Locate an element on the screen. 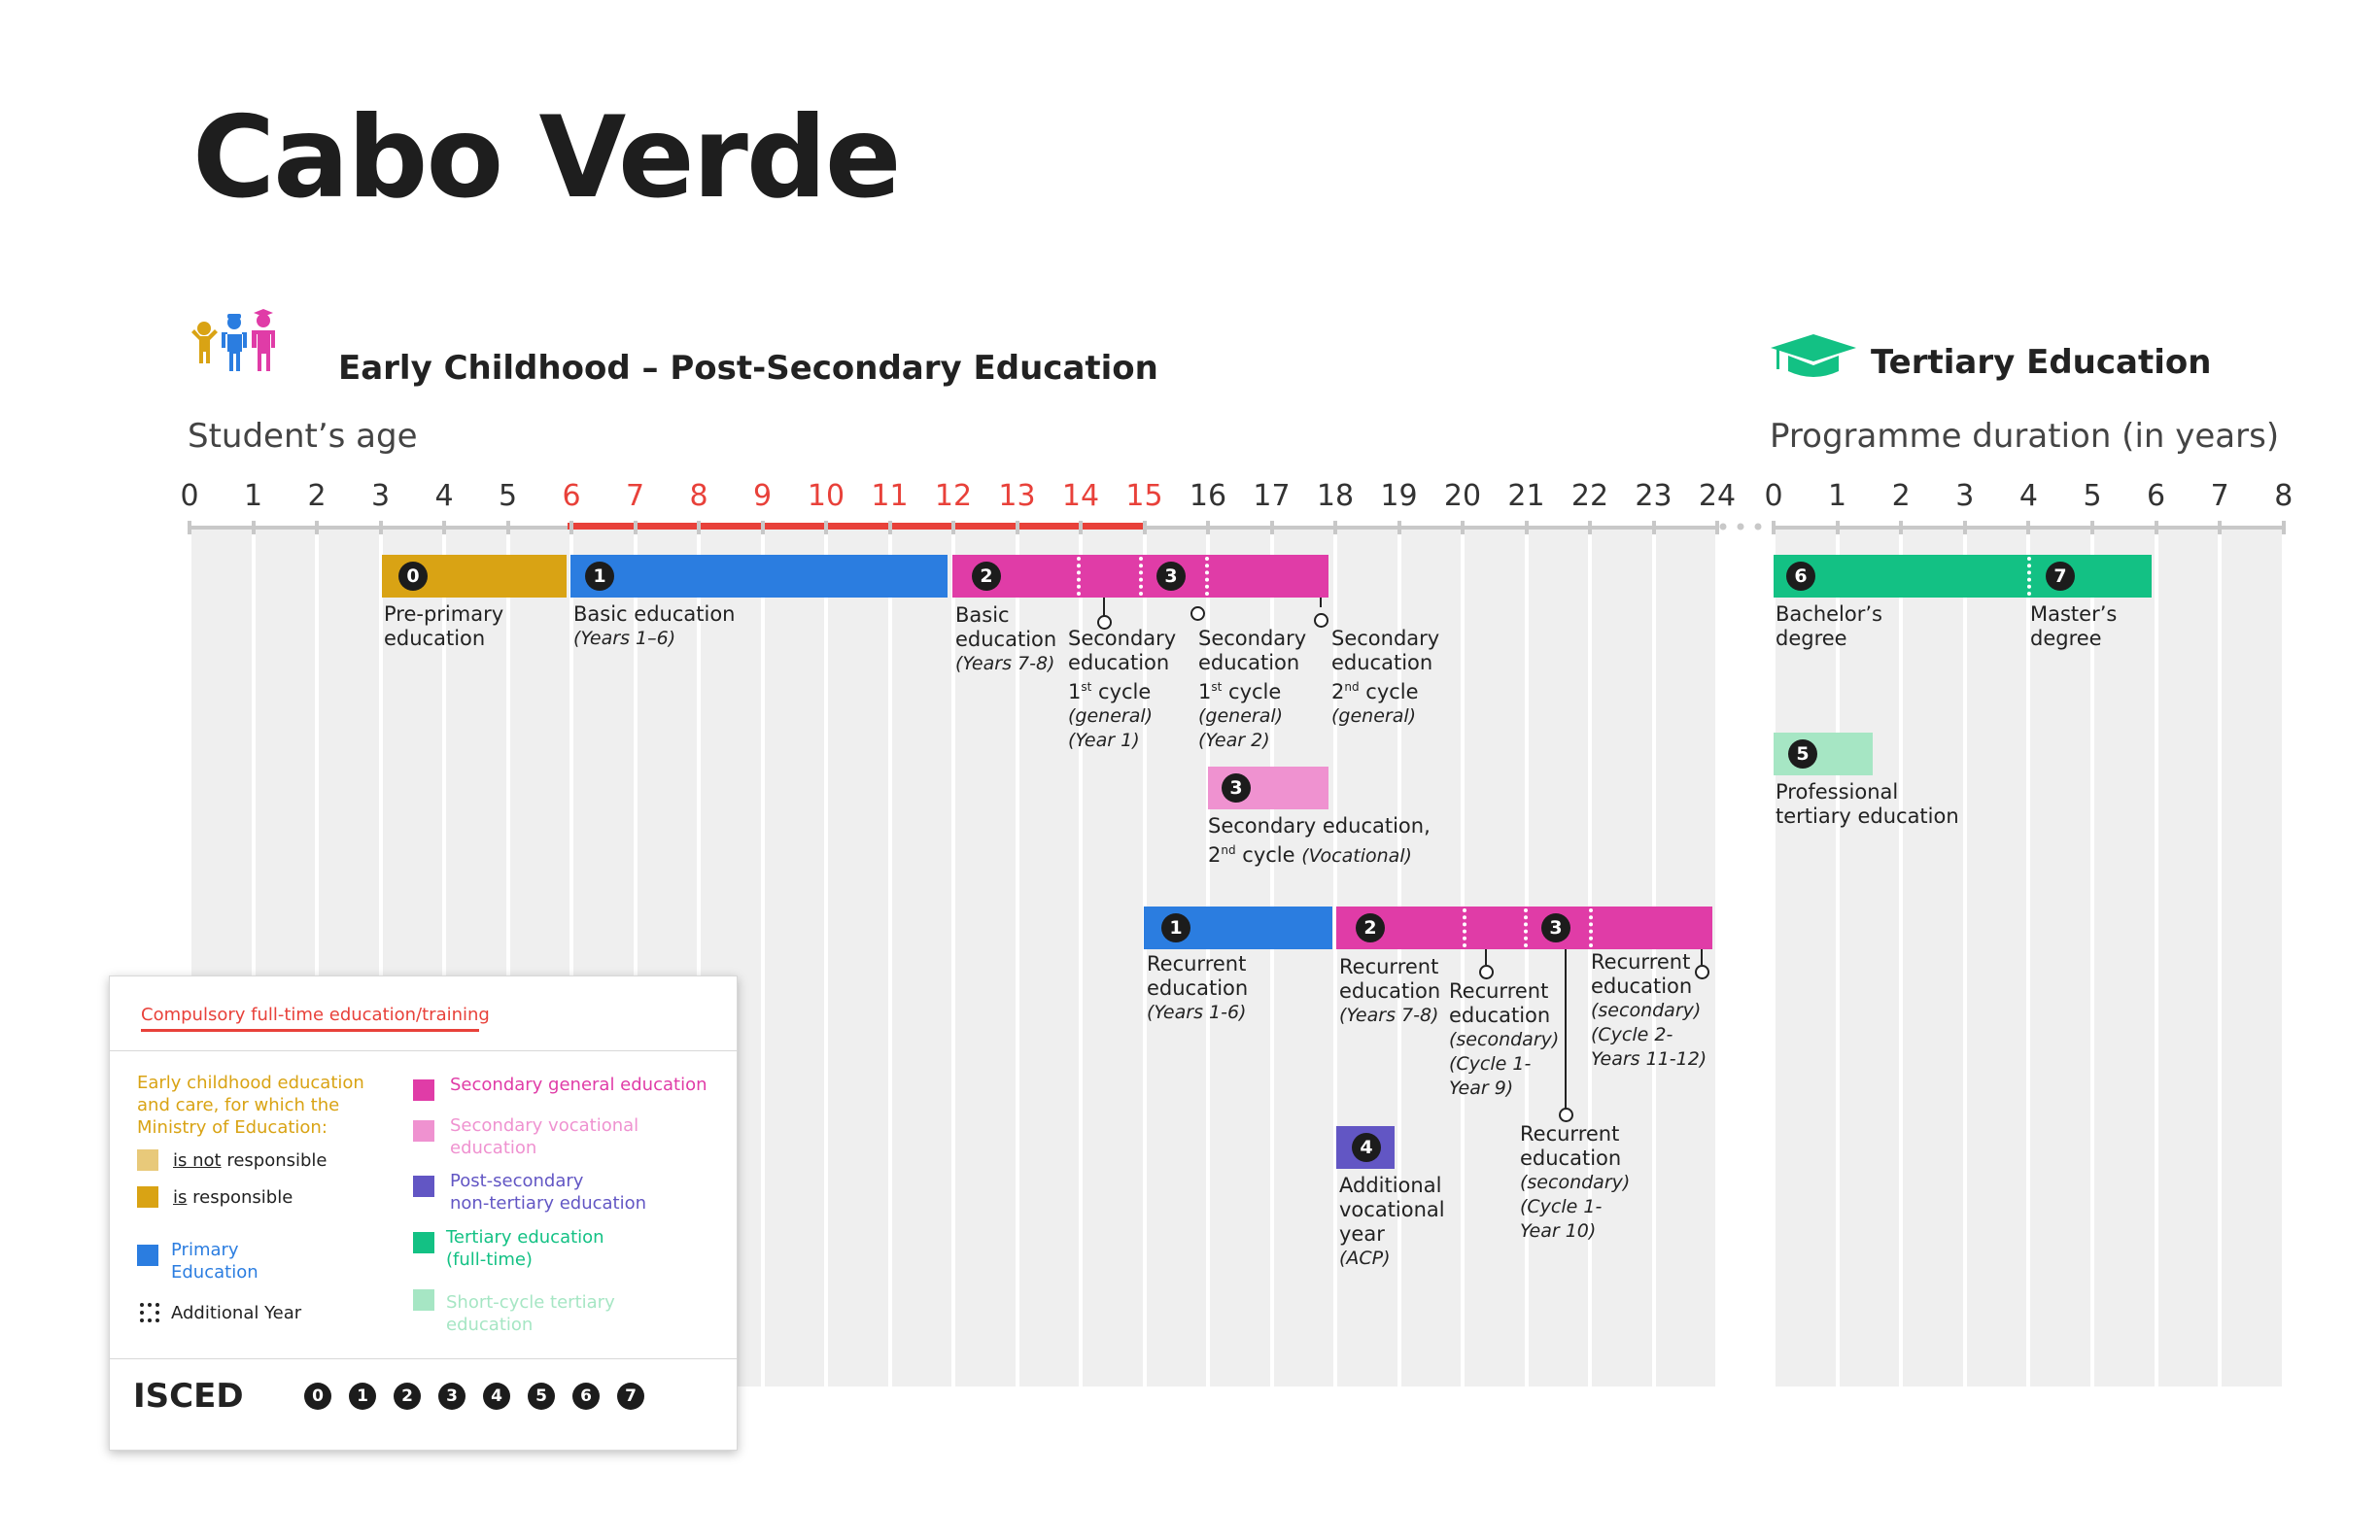  axis-break-dots is located at coordinates (1742, 525).